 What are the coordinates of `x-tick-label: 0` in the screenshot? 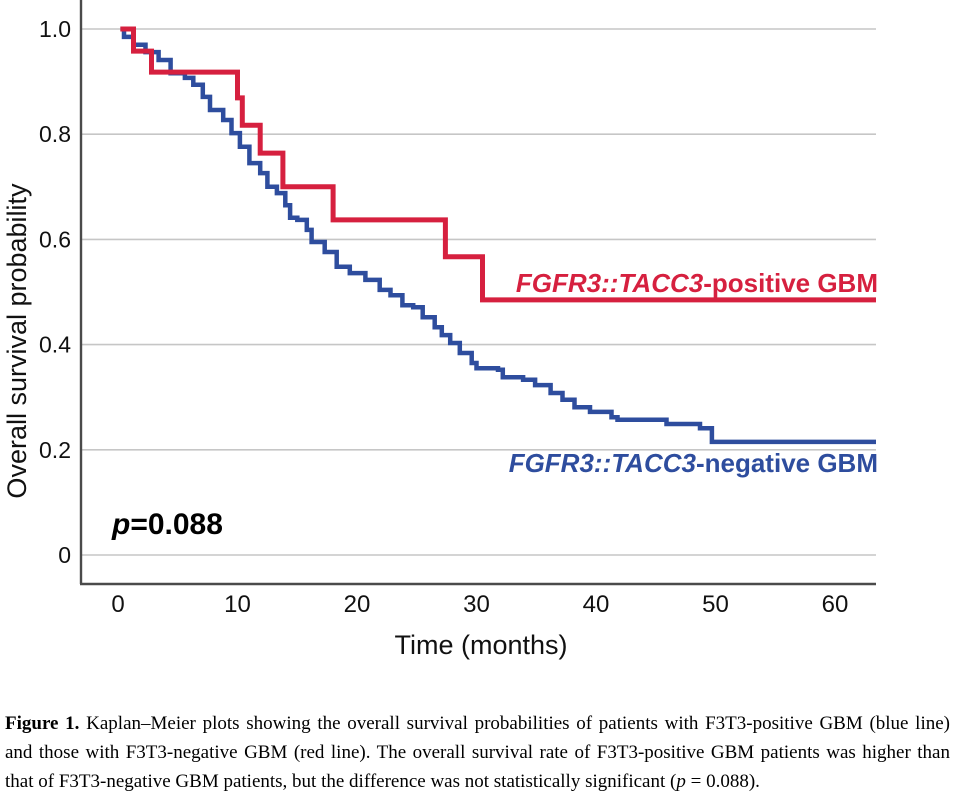 It's located at (117, 604).